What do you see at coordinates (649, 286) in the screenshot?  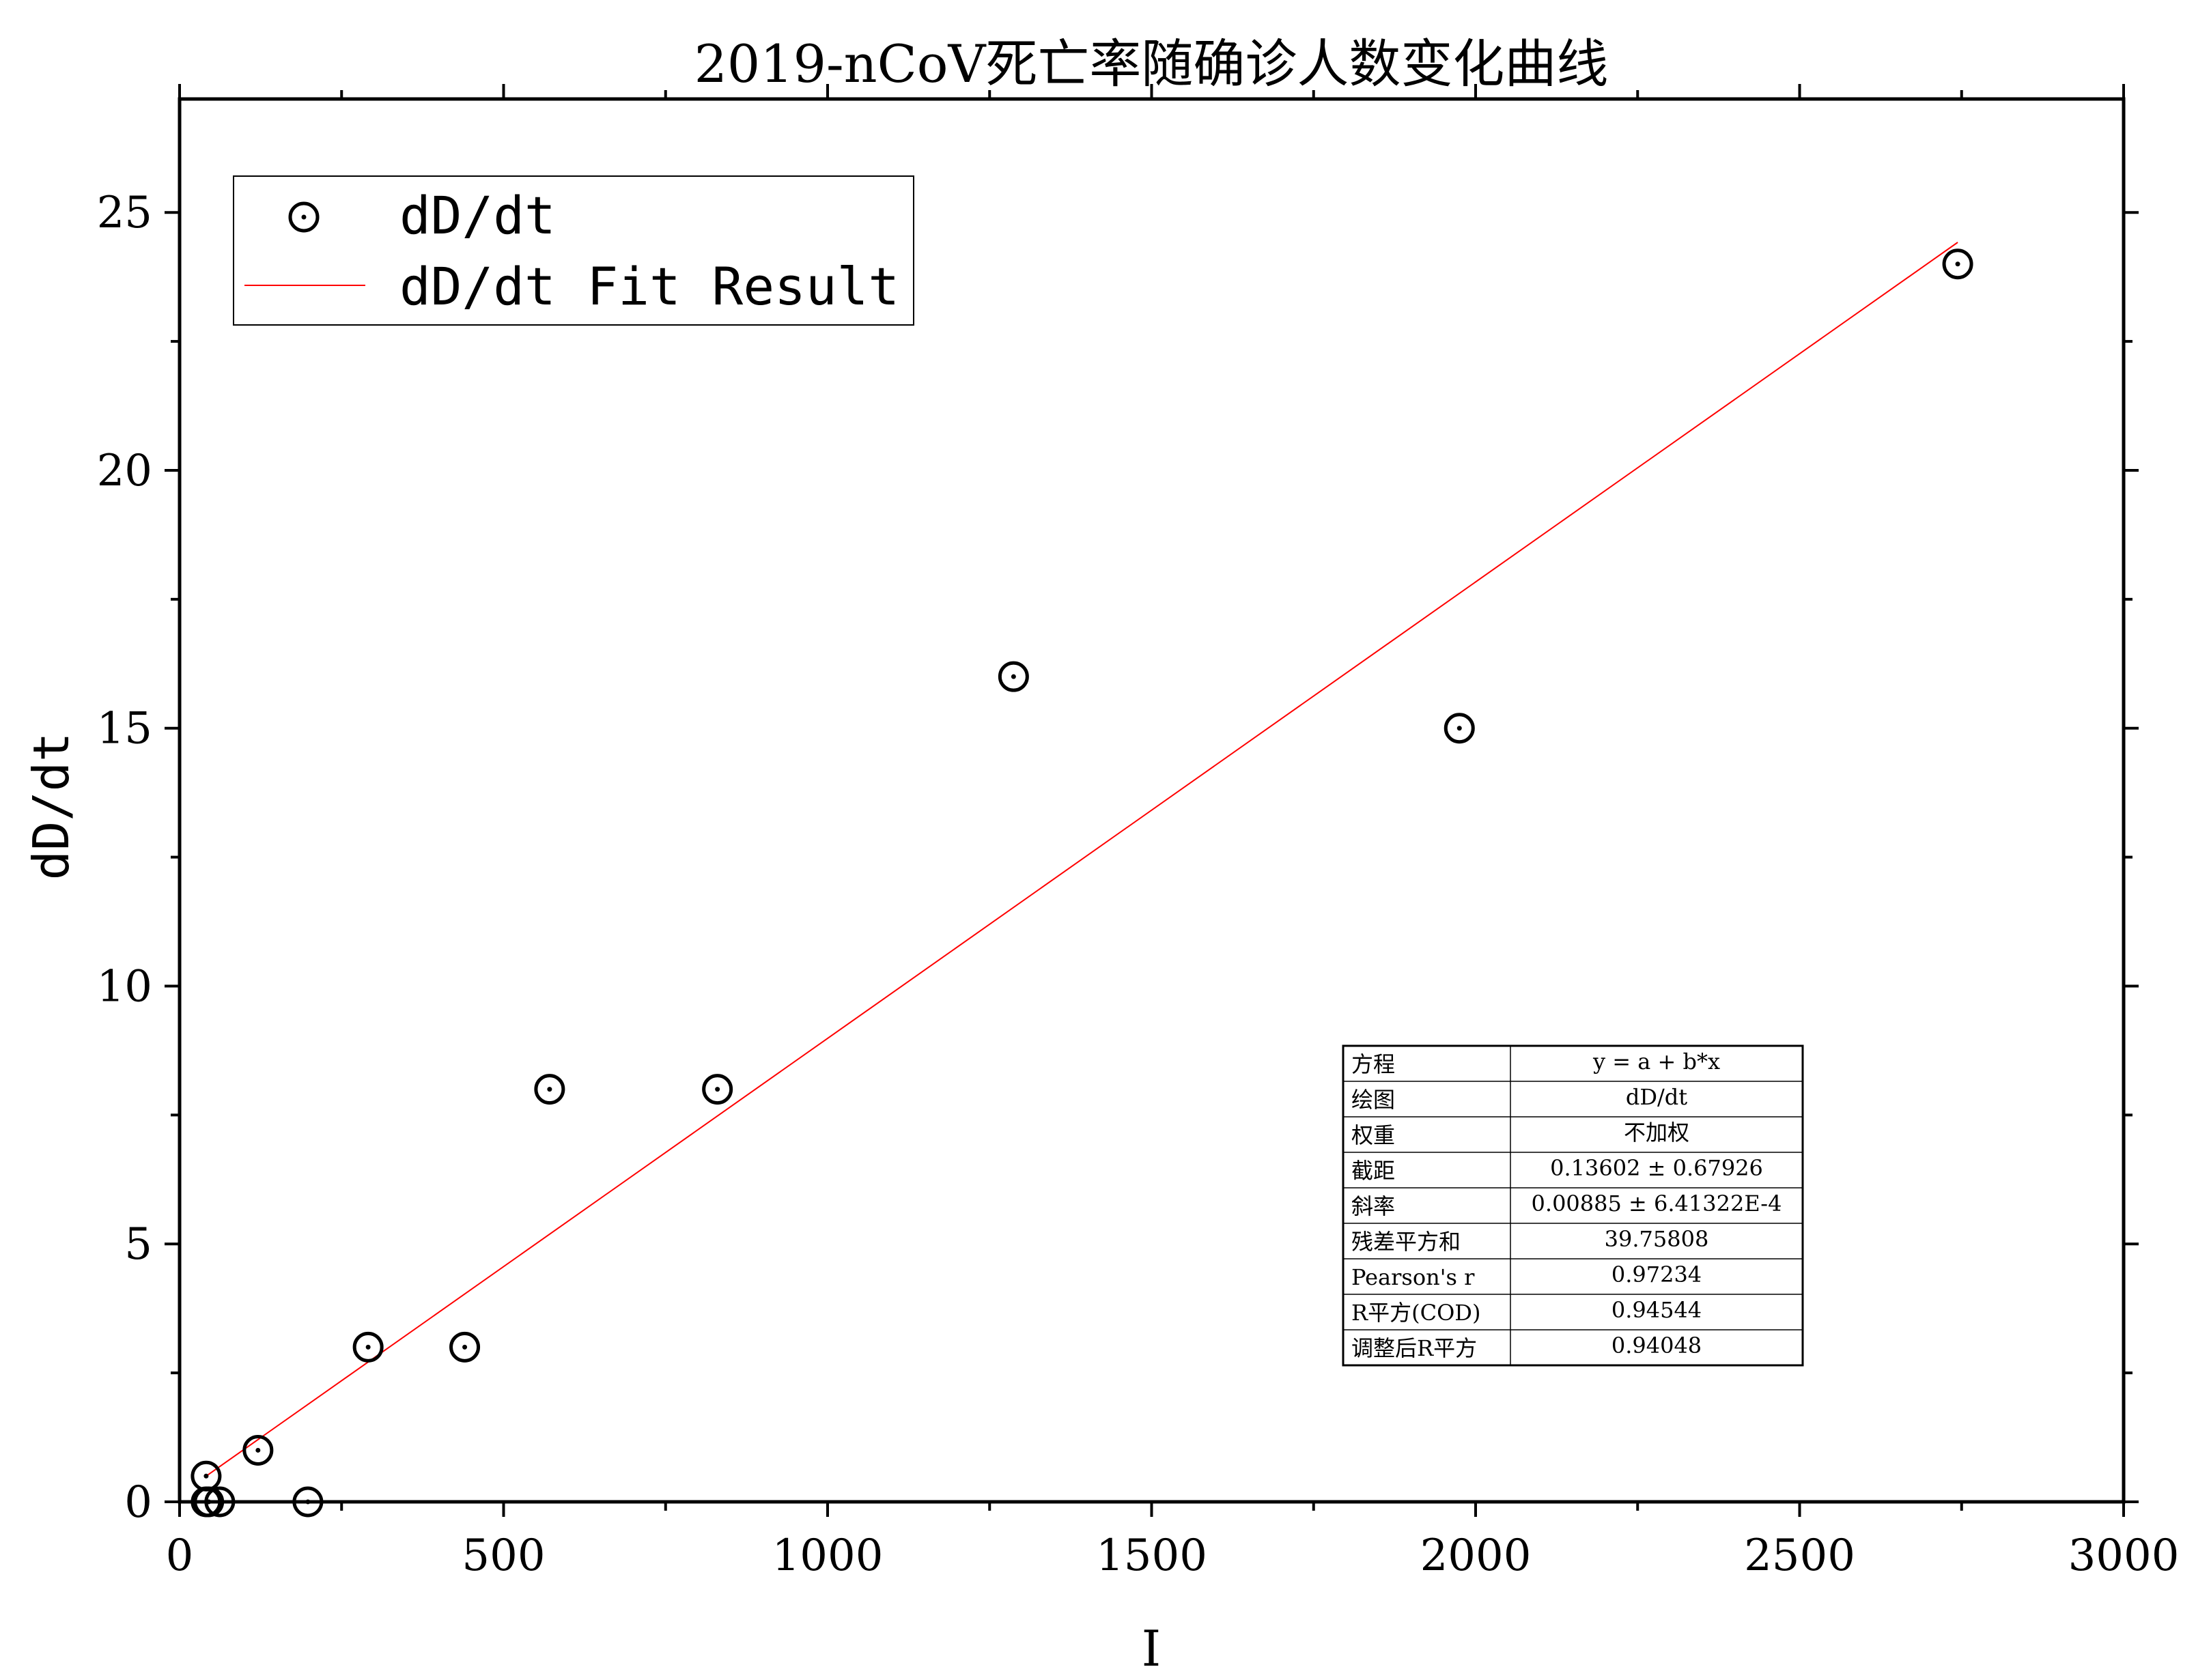 I see `legend-label-fit-result: dD/dt Fit Result` at bounding box center [649, 286].